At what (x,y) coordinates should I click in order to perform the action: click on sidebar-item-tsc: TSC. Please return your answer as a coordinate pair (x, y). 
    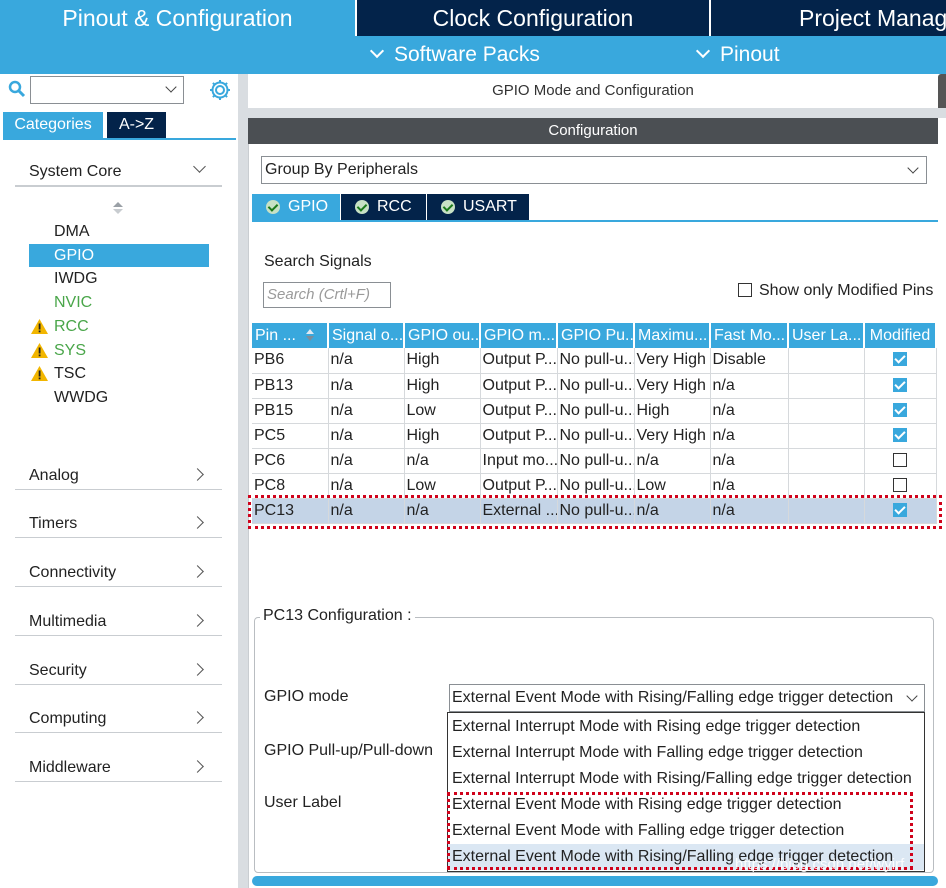
    Looking at the image, I should click on (119, 373).